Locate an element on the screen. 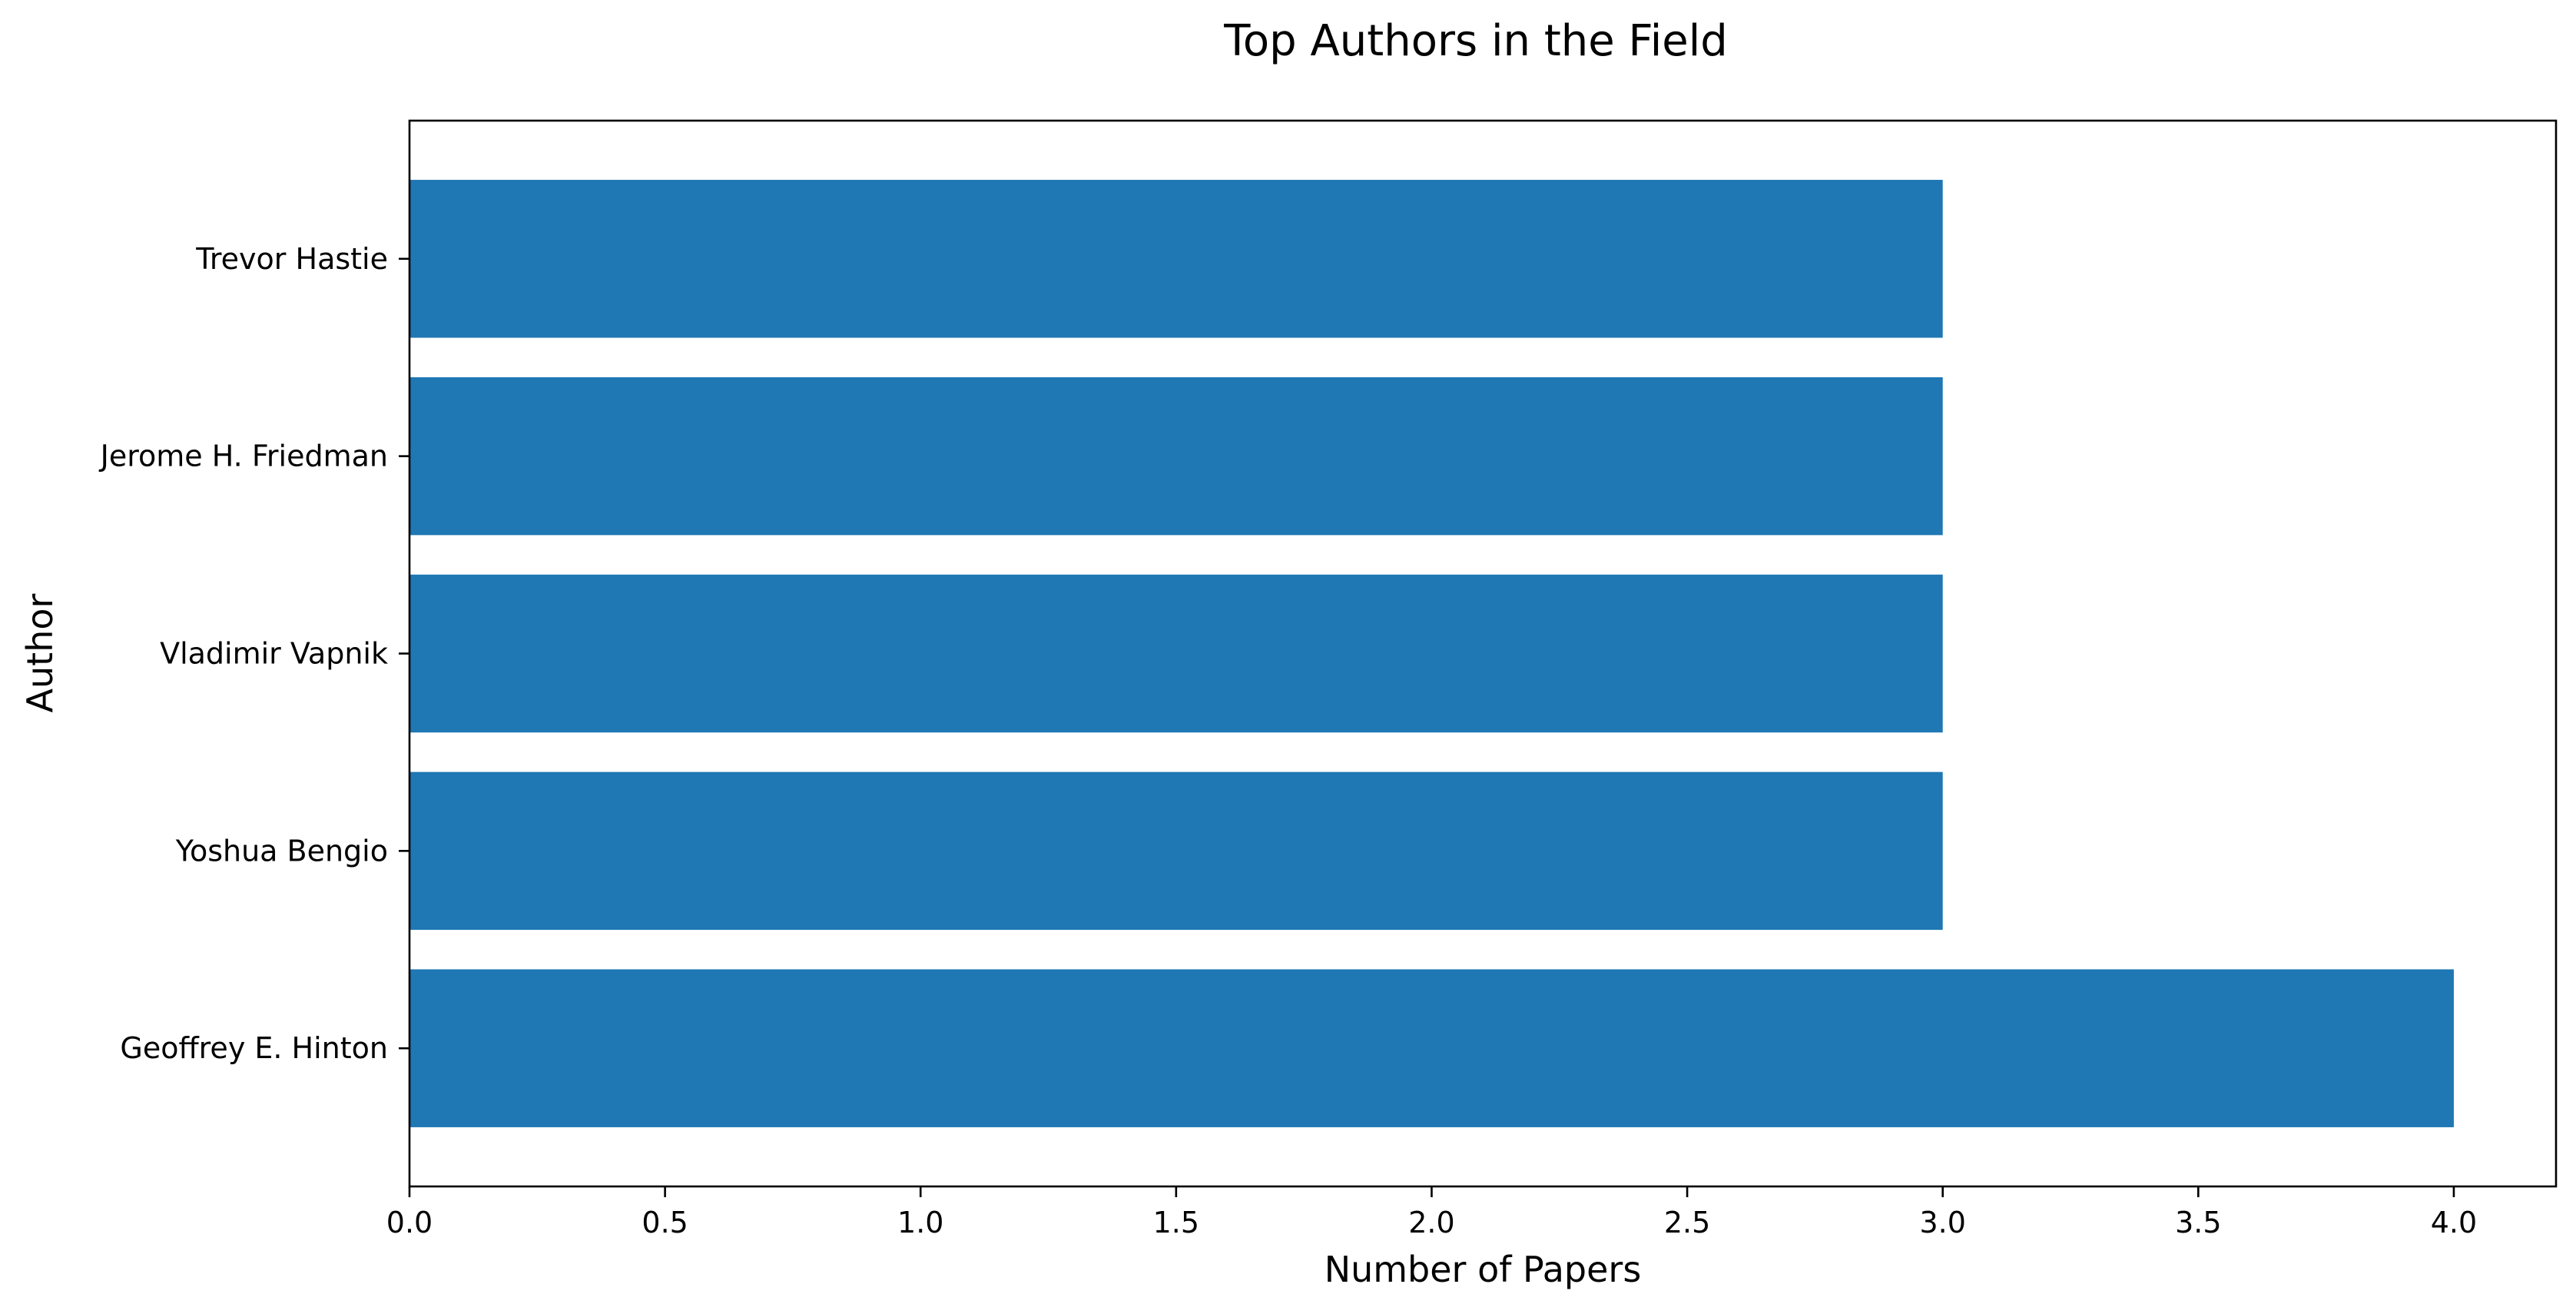  x-tick-label: 3.5 is located at coordinates (2198, 1222).